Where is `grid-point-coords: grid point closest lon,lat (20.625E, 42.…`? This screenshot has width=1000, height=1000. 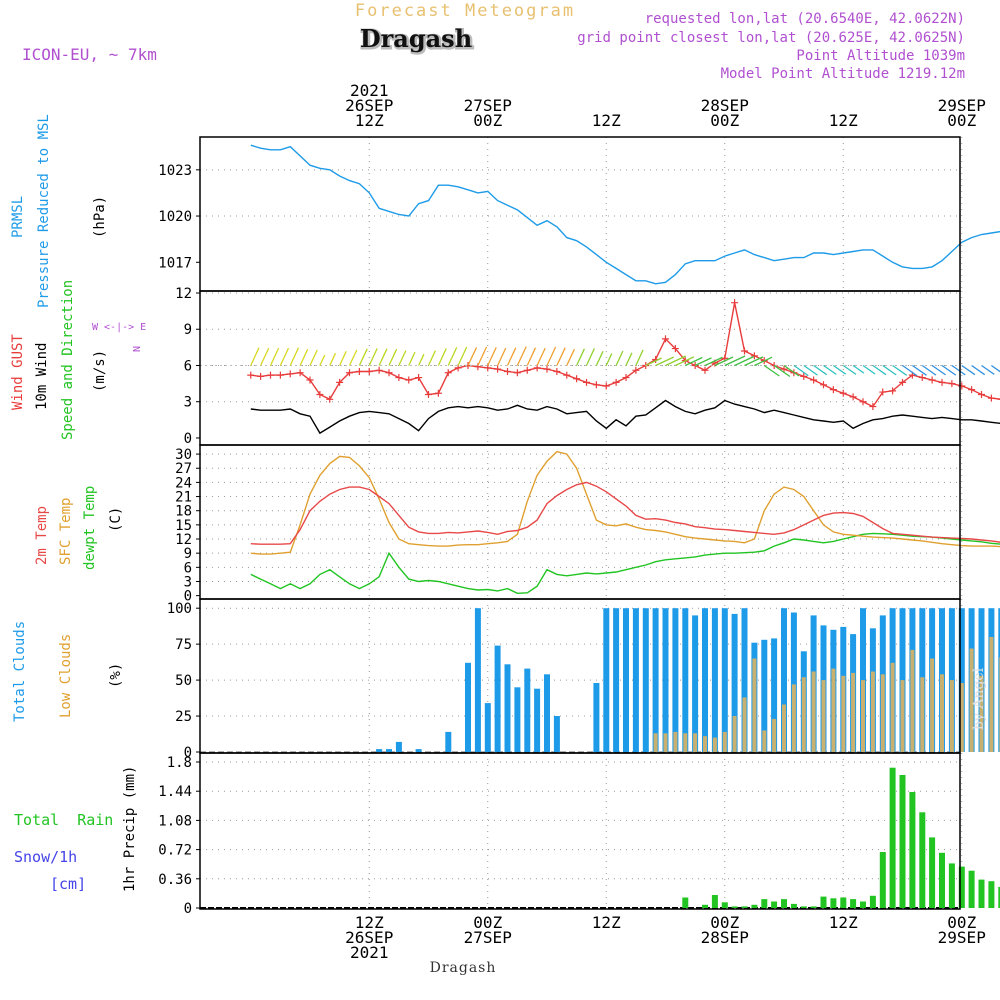
grid-point-coords: grid point closest lon,lat (20.625E, 42.… is located at coordinates (771, 38).